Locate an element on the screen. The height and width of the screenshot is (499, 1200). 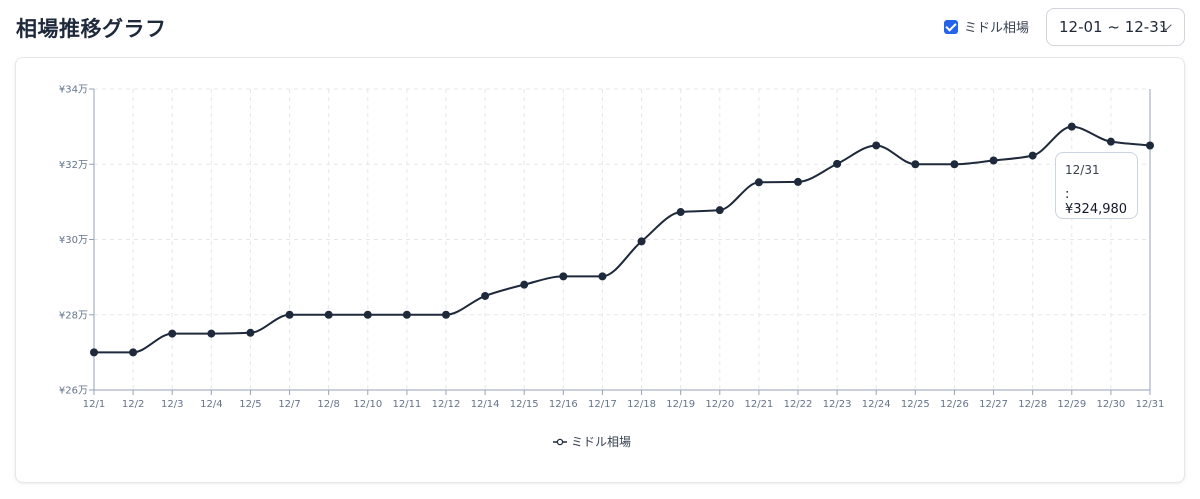
y-tick-label: ¥32万 is located at coordinates (73, 165).